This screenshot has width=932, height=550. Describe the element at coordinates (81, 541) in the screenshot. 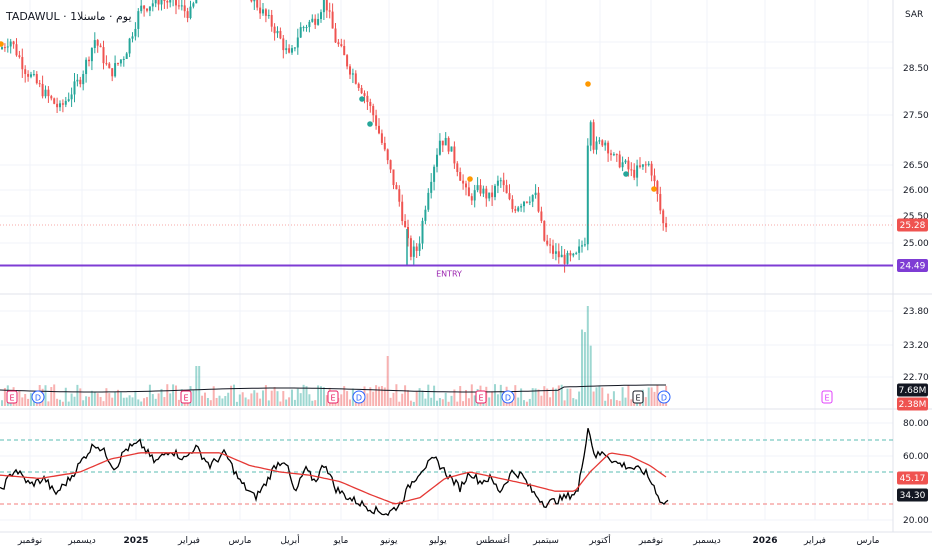

I see `time-tick-label: ديسمبر` at that location.